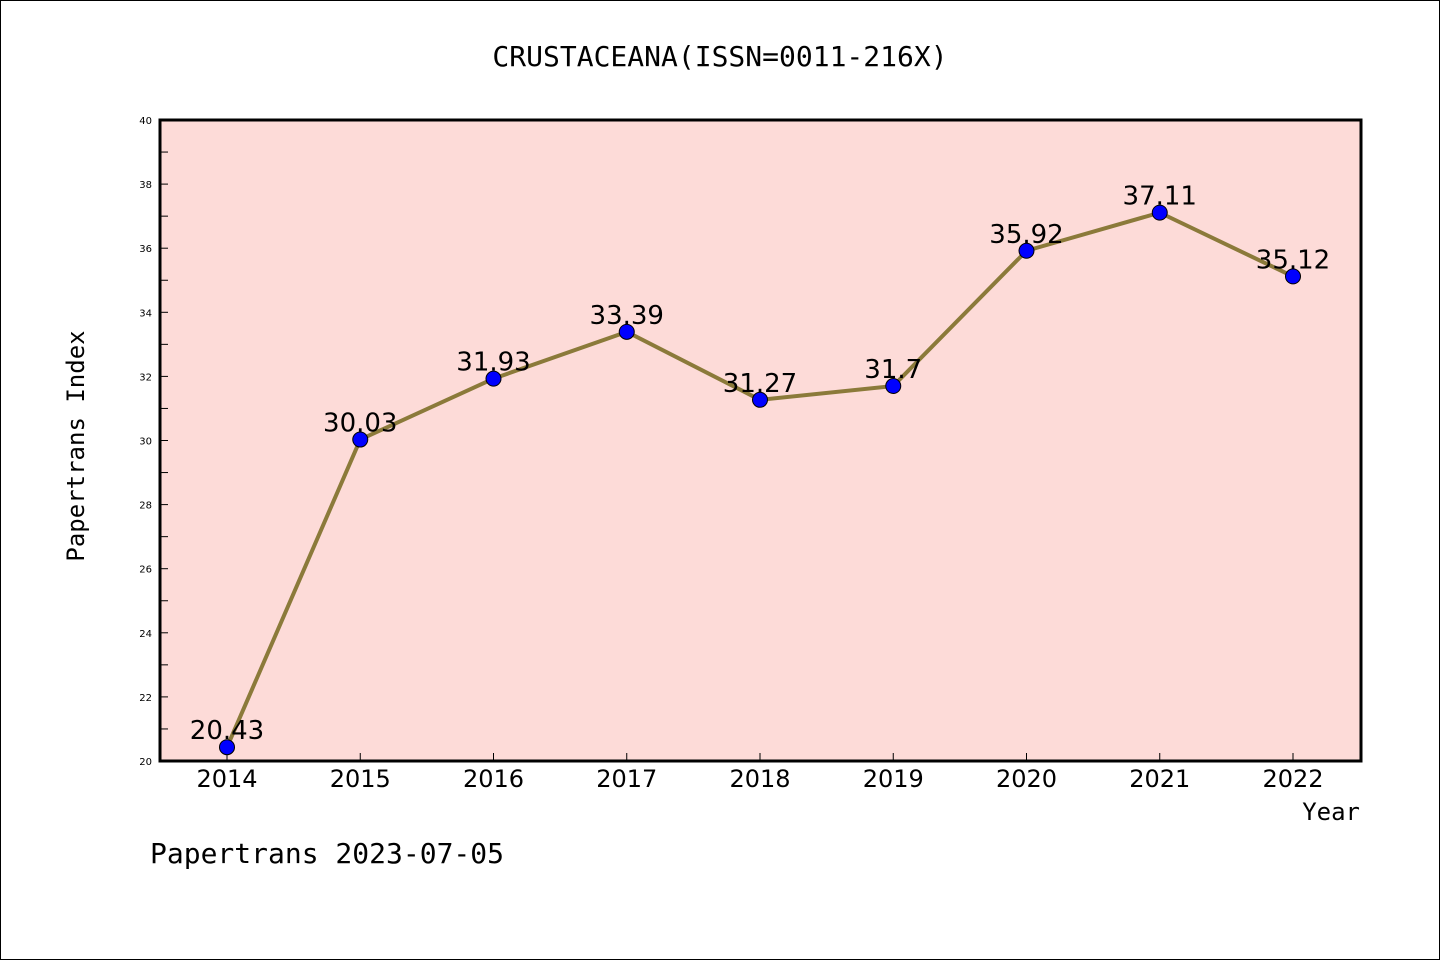 The height and width of the screenshot is (960, 1440). Describe the element at coordinates (145, 698) in the screenshot. I see `y-tick-label: 22` at that location.